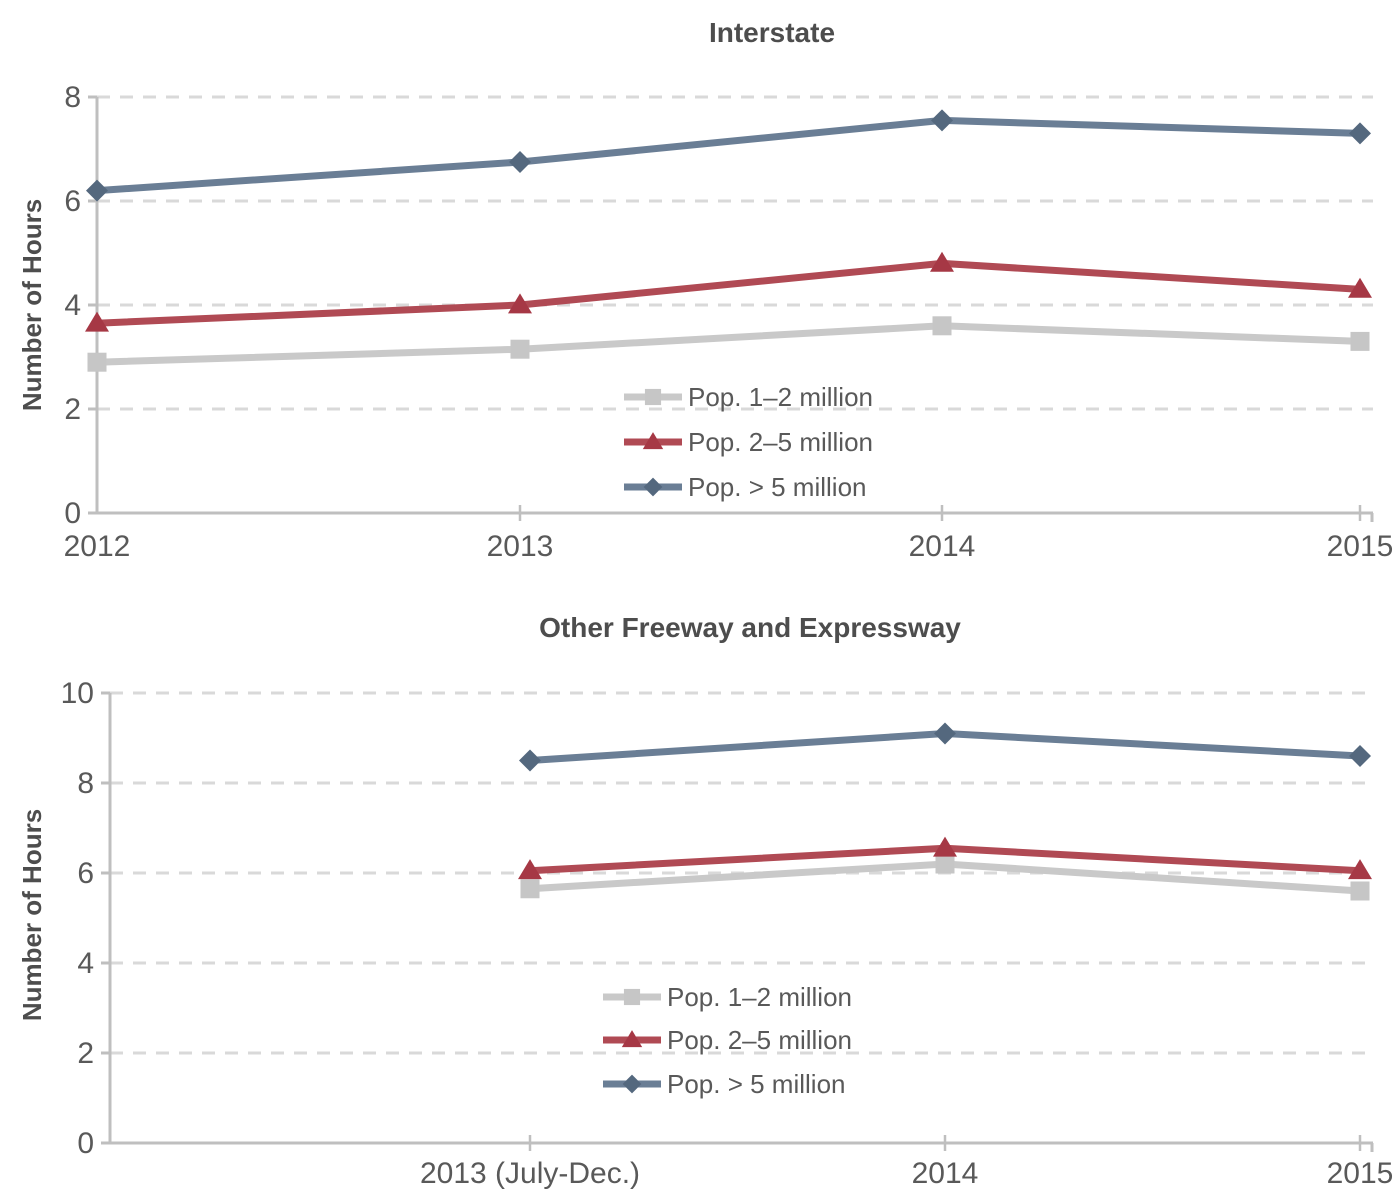 Image resolution: width=1396 pixels, height=1204 pixels. What do you see at coordinates (772, 32) in the screenshot?
I see `chart-title-interstate: Interstate` at bounding box center [772, 32].